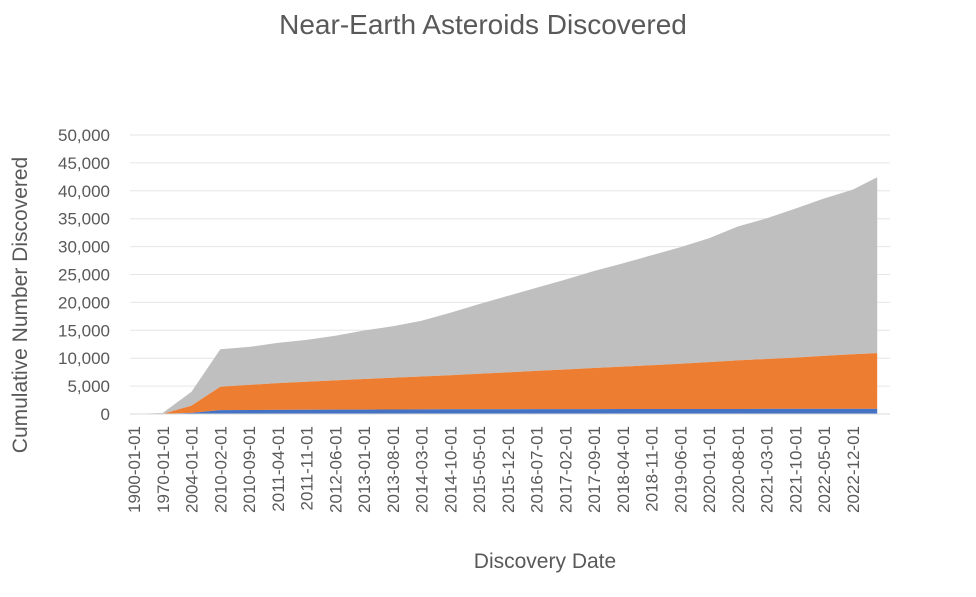 The image size is (976, 597). What do you see at coordinates (220, 469) in the screenshot?
I see `x-tick-label: 2010-02-01` at bounding box center [220, 469].